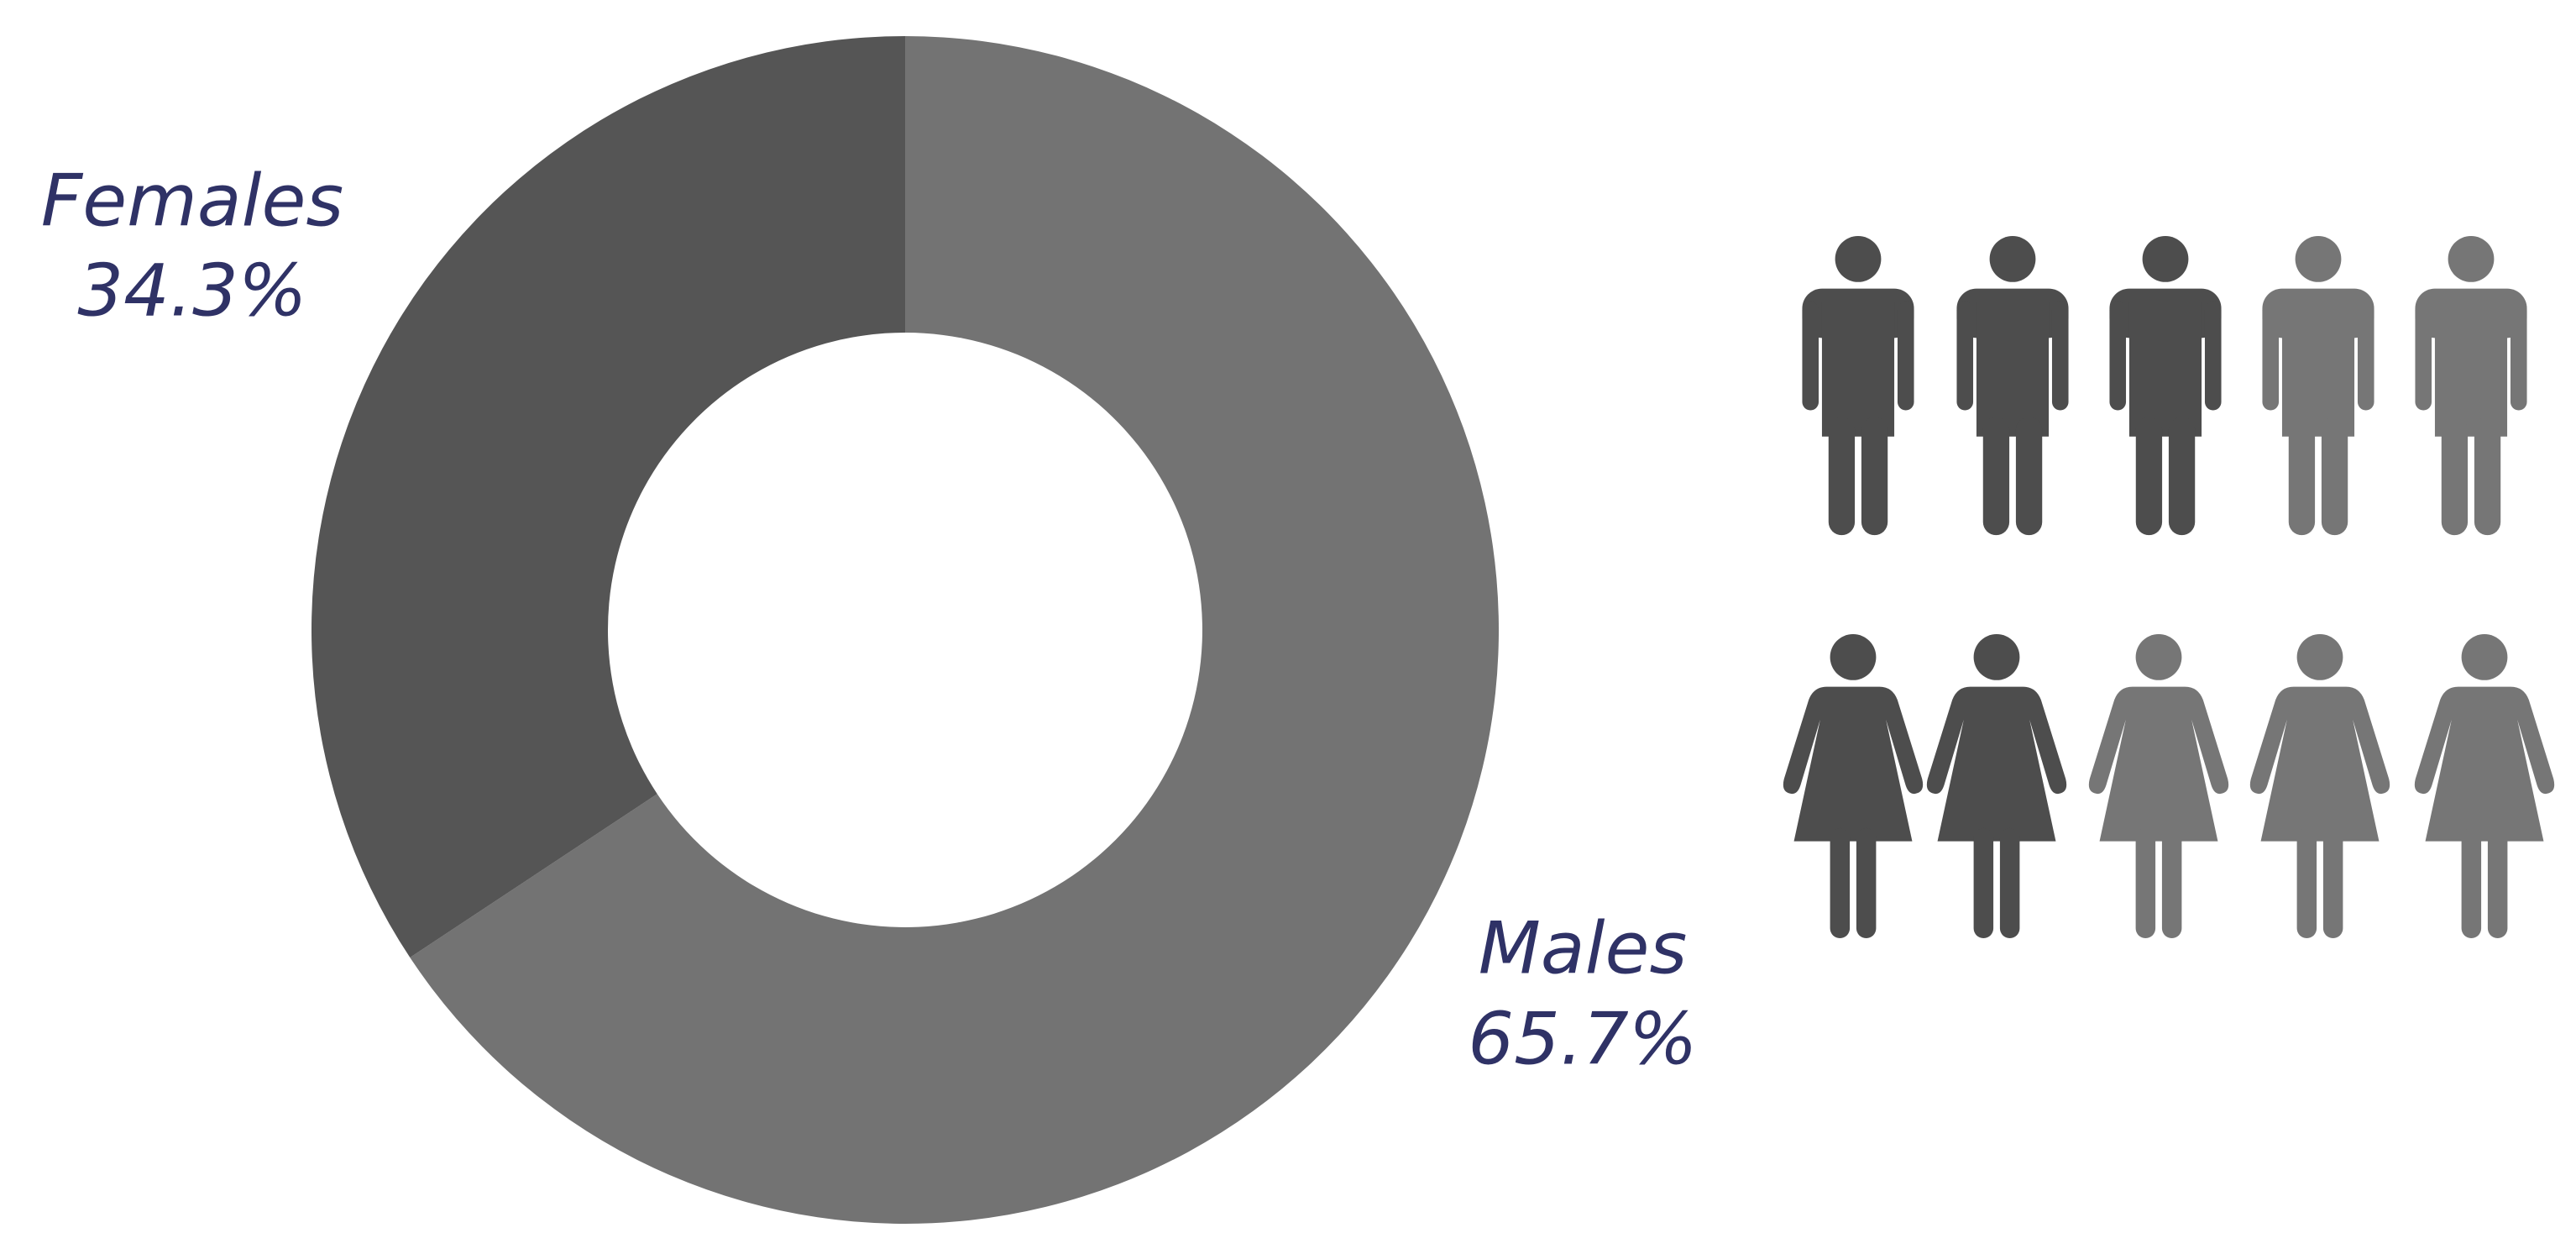 The image size is (2576, 1254). What do you see at coordinates (192, 291) in the screenshot?
I see `slice-value-label: 34.3%` at bounding box center [192, 291].